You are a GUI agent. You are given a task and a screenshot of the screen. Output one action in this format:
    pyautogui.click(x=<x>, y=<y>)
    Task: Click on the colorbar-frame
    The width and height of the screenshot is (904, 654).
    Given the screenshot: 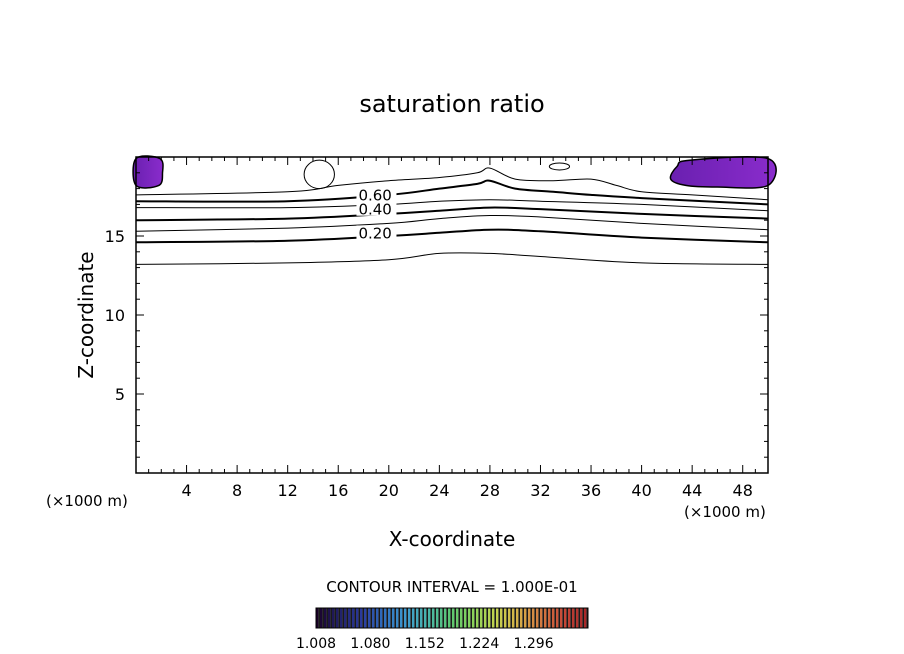 What is the action you would take?
    pyautogui.click(x=452, y=618)
    